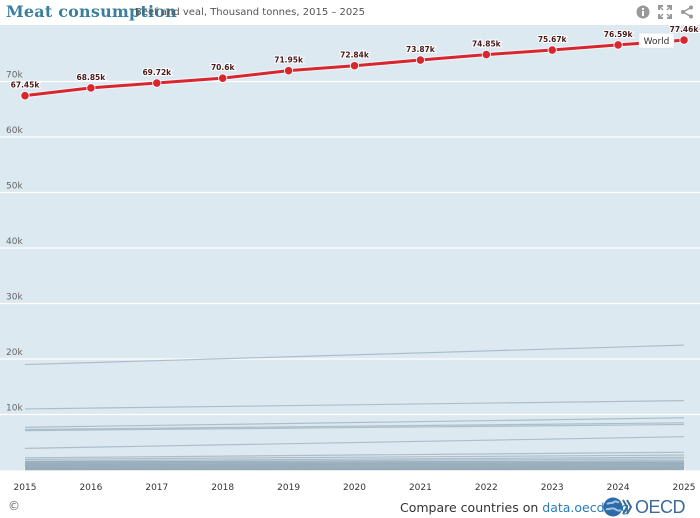 The width and height of the screenshot is (700, 518). What do you see at coordinates (684, 488) in the screenshot?
I see `x-tick-label: 2025` at bounding box center [684, 488].